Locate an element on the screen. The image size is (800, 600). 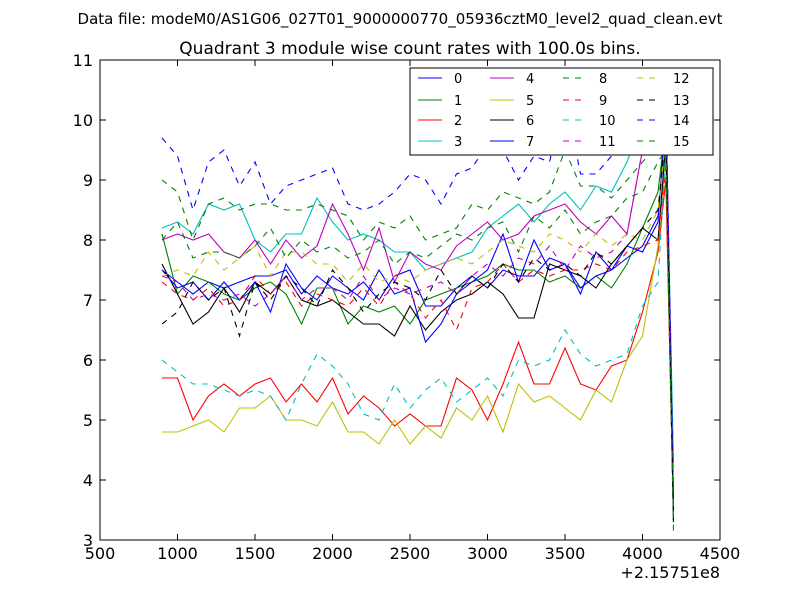
legend-item-7: 7 is located at coordinates (512, 142).